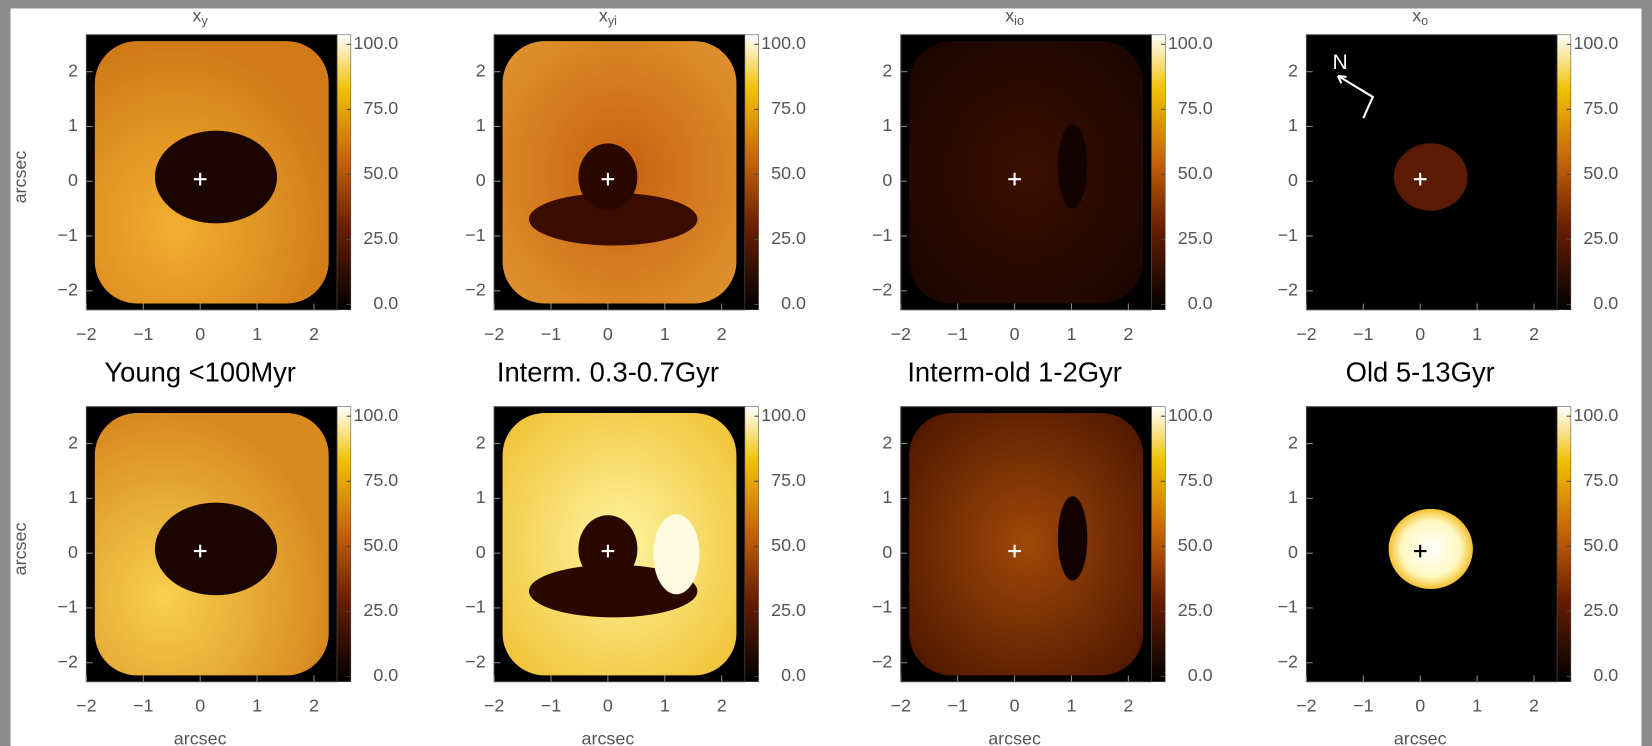 The image size is (1652, 746). I want to click on compass-label: N, so click(1340, 62).